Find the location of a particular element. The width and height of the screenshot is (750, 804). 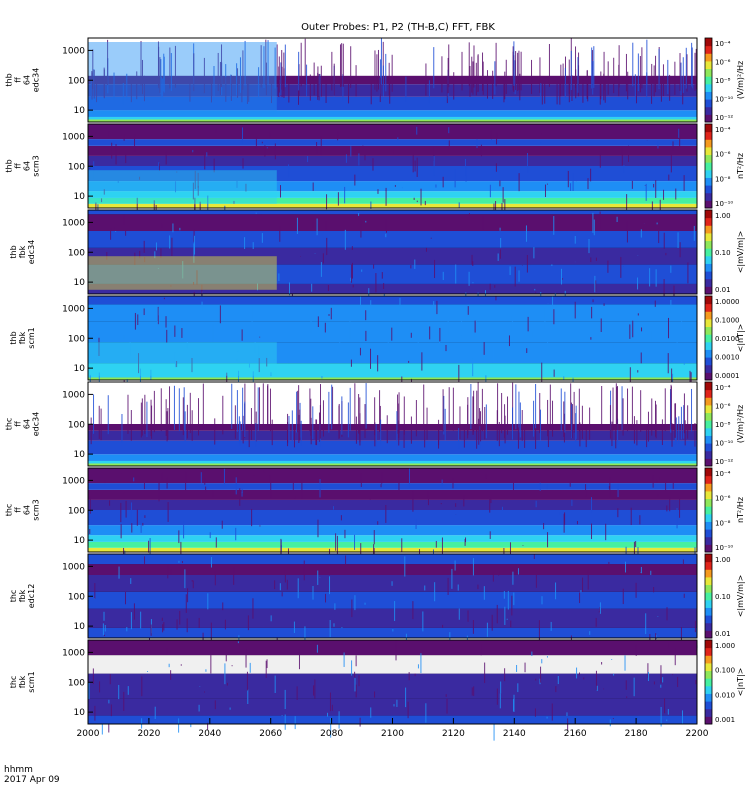

panel-label-line: fbk is located at coordinates (22, 251).